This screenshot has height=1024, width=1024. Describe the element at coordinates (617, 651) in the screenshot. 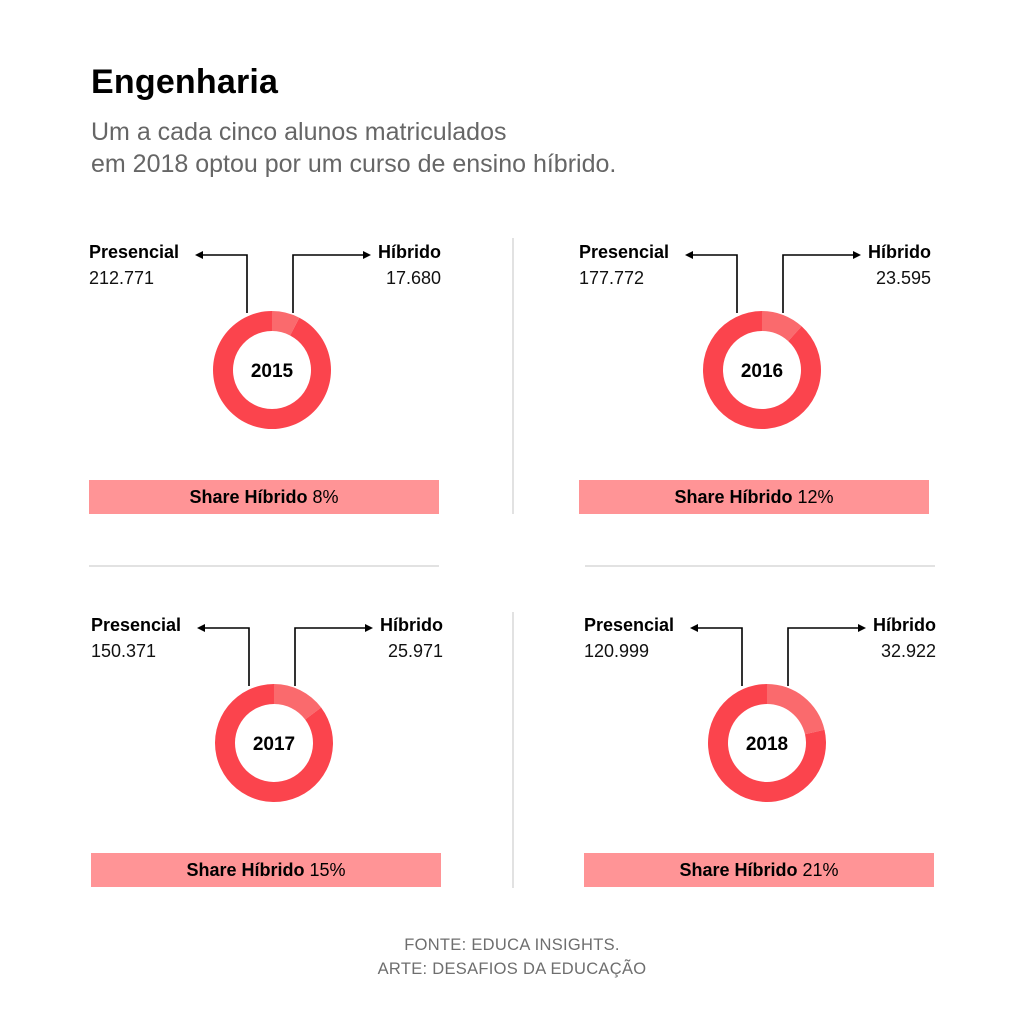

I see `presencial-value: 120.999` at that location.